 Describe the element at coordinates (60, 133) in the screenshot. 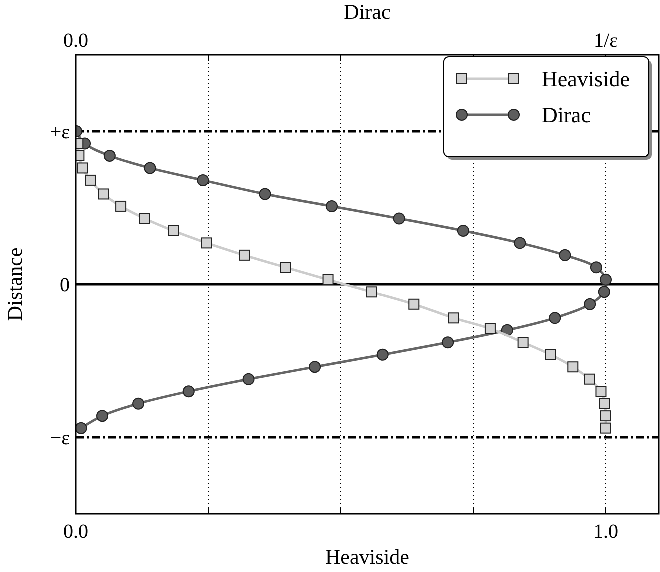

I see `ref-line-label: +ε` at that location.